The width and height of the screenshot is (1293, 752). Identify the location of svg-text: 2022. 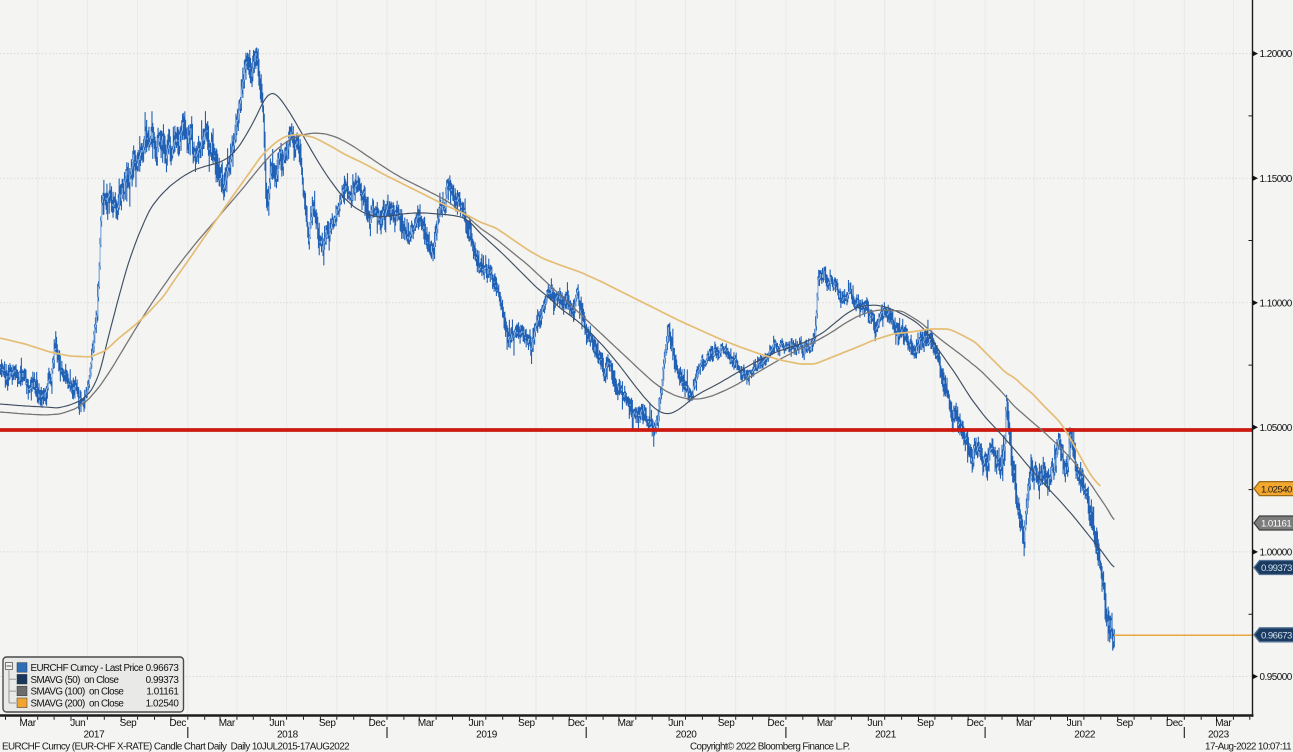
(1085, 735).